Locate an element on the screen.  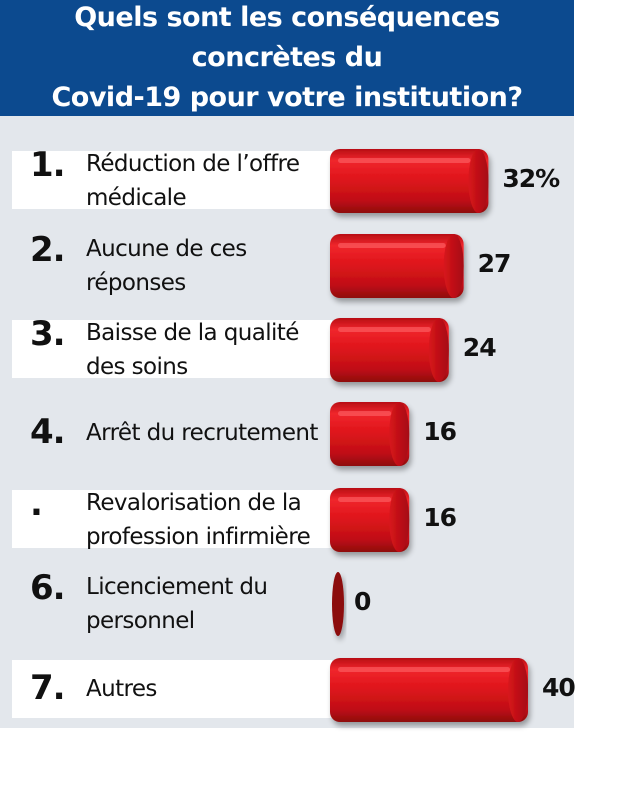
category-label: Arrêt du recrutement is located at coordinates (206, 433).